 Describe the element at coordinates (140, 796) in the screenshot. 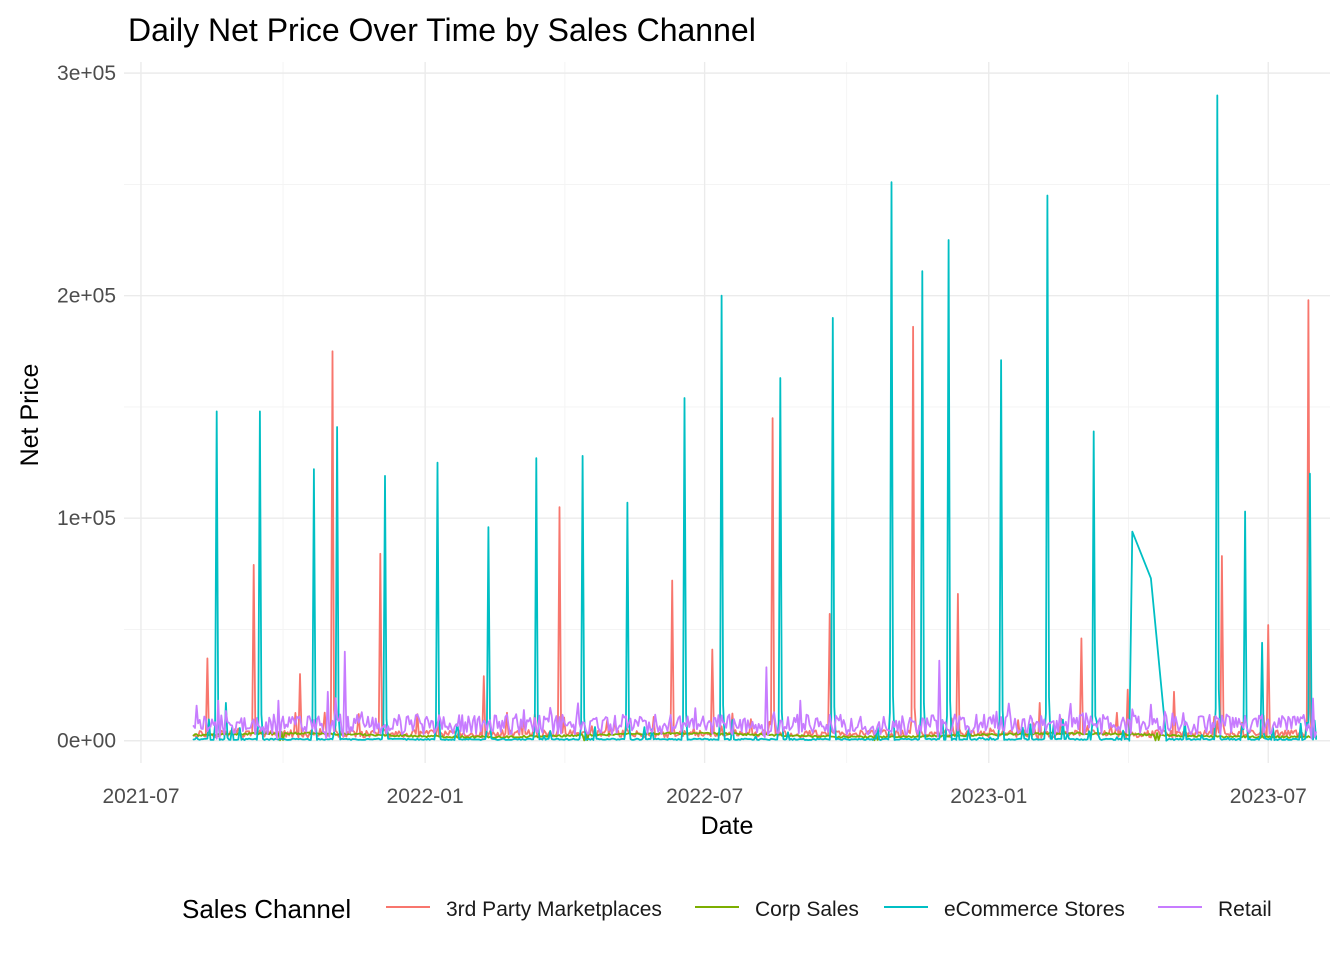

I see `x-tick-label: 2021-07` at that location.